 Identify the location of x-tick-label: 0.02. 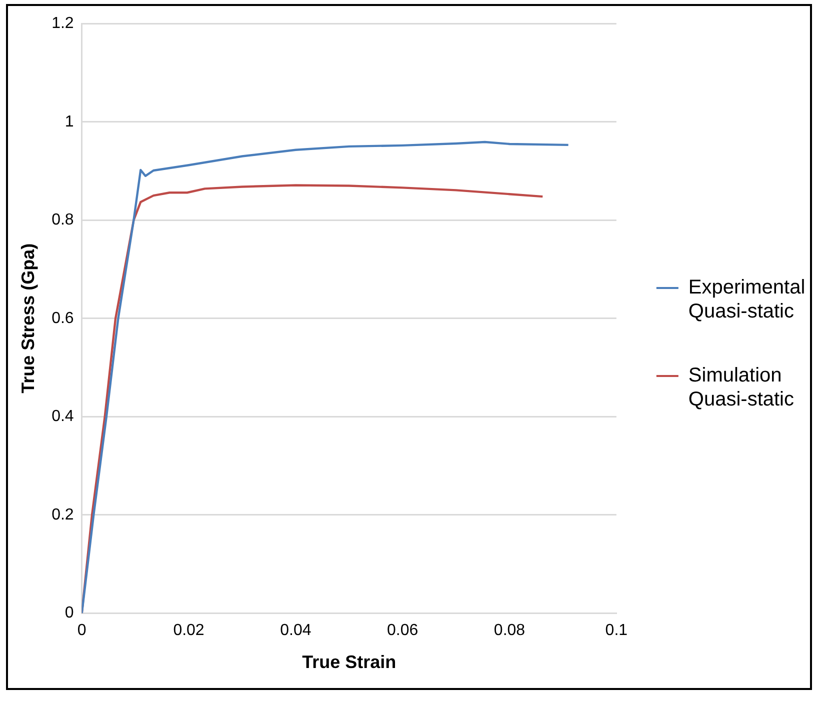
(188, 631).